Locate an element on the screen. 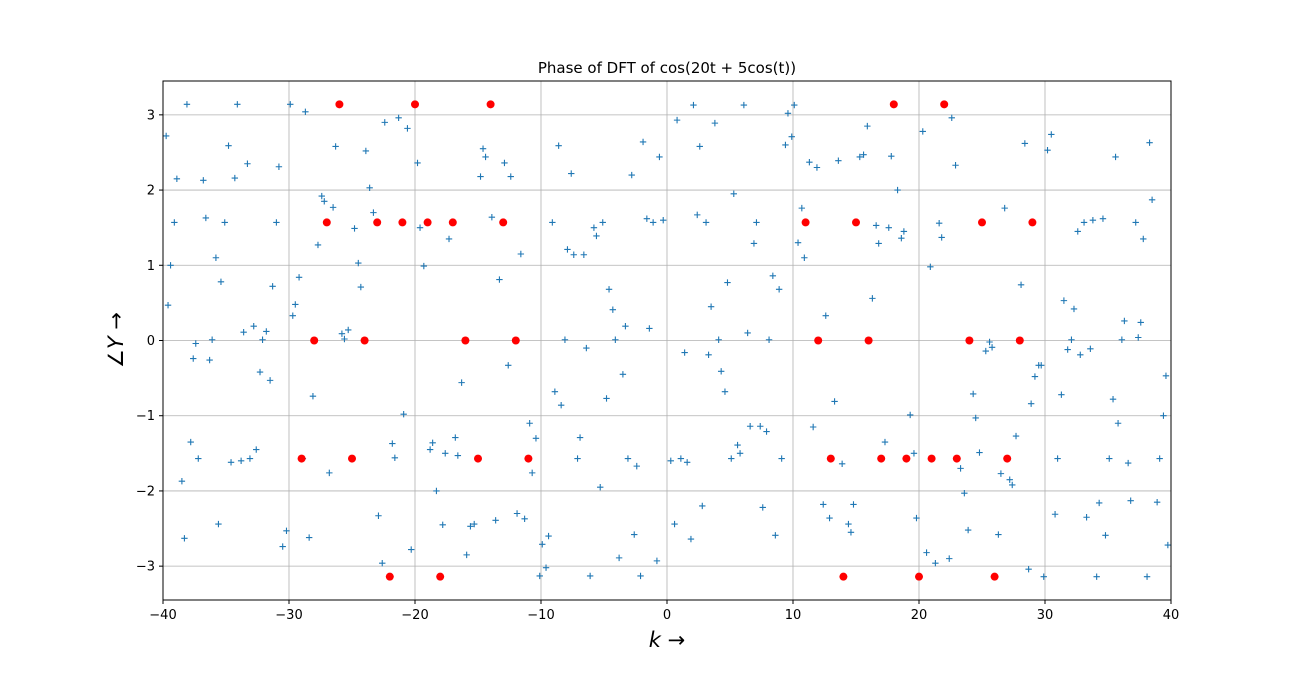  x-tick-label: −30 is located at coordinates (288, 615).